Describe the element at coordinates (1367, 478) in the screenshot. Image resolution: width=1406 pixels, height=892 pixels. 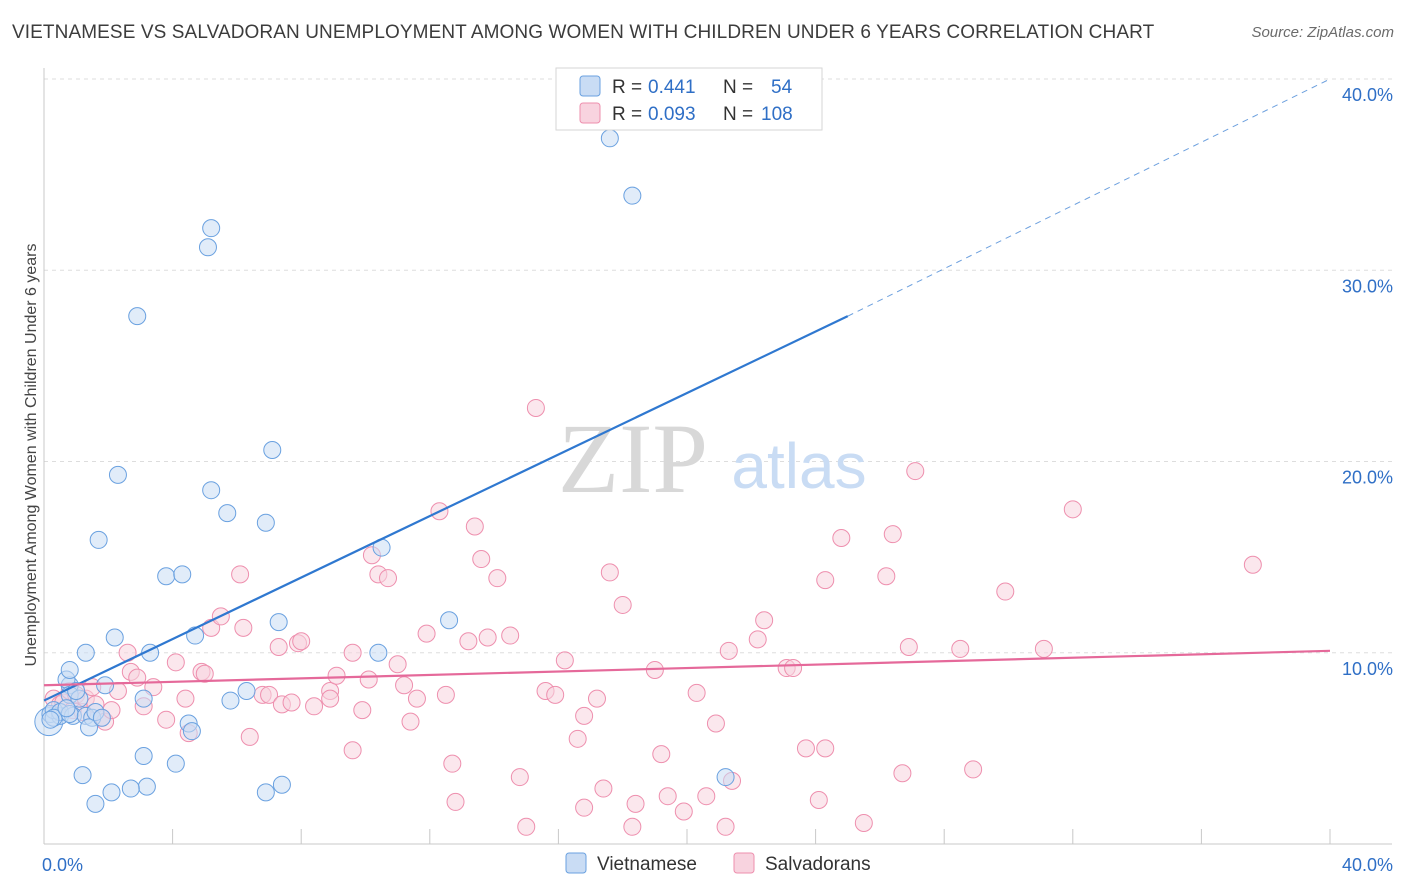
I see `y-tick-label: 20.0%` at that location.